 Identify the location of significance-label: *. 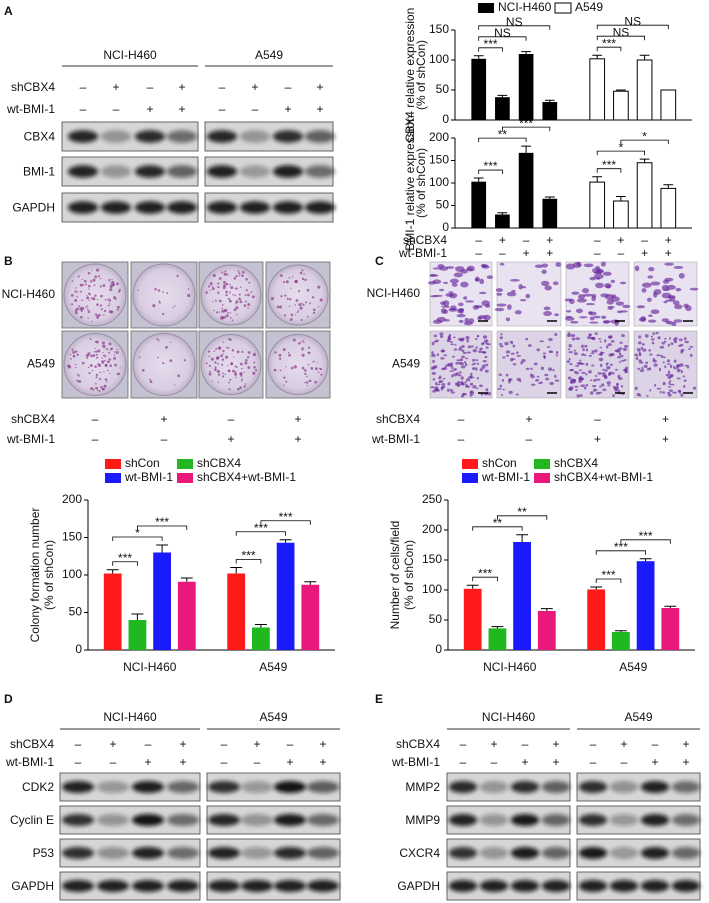
(644, 136).